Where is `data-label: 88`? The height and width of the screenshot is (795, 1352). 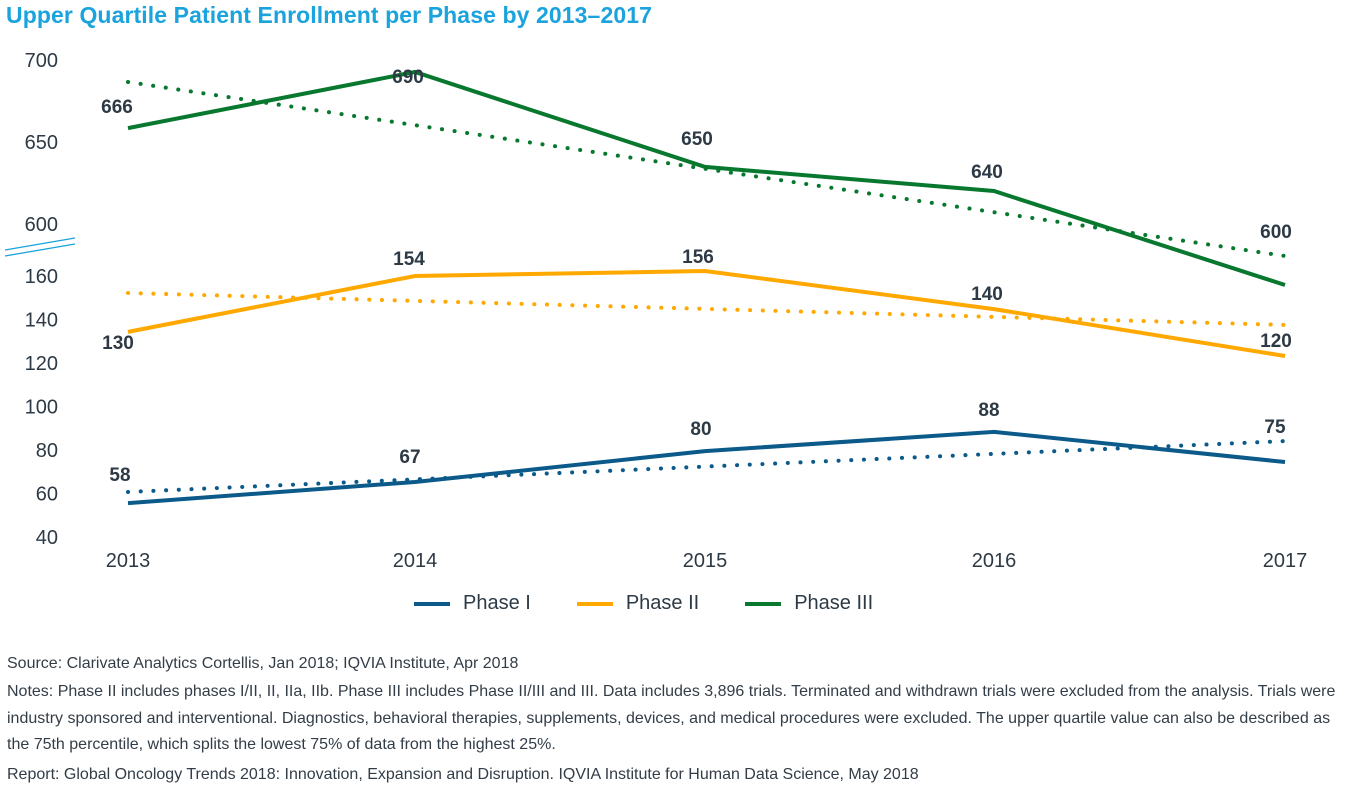 data-label: 88 is located at coordinates (988, 410).